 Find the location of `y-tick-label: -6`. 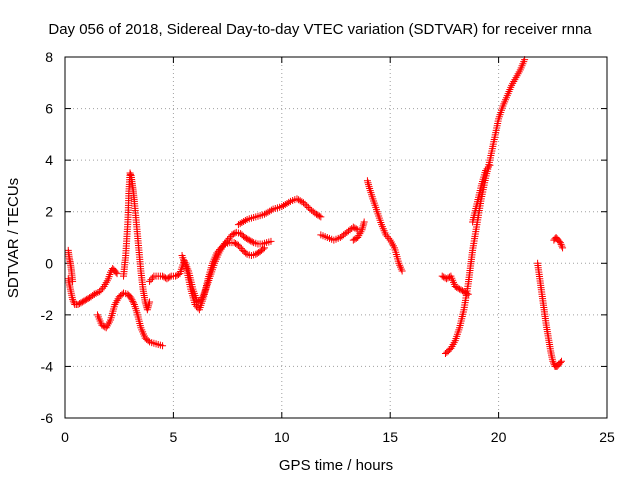

y-tick-label: -6 is located at coordinates (47, 418).